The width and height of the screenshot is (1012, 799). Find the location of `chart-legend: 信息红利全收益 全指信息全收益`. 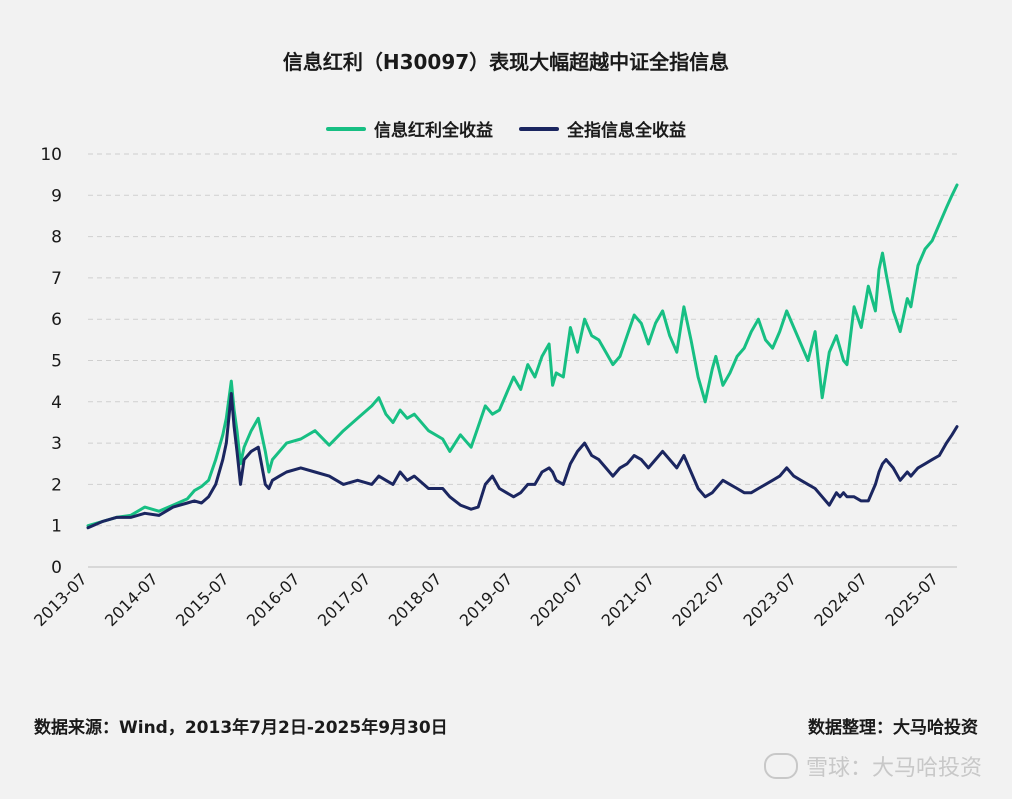

chart-legend: 信息红利全收益 全指信息全收益 is located at coordinates (506, 128).